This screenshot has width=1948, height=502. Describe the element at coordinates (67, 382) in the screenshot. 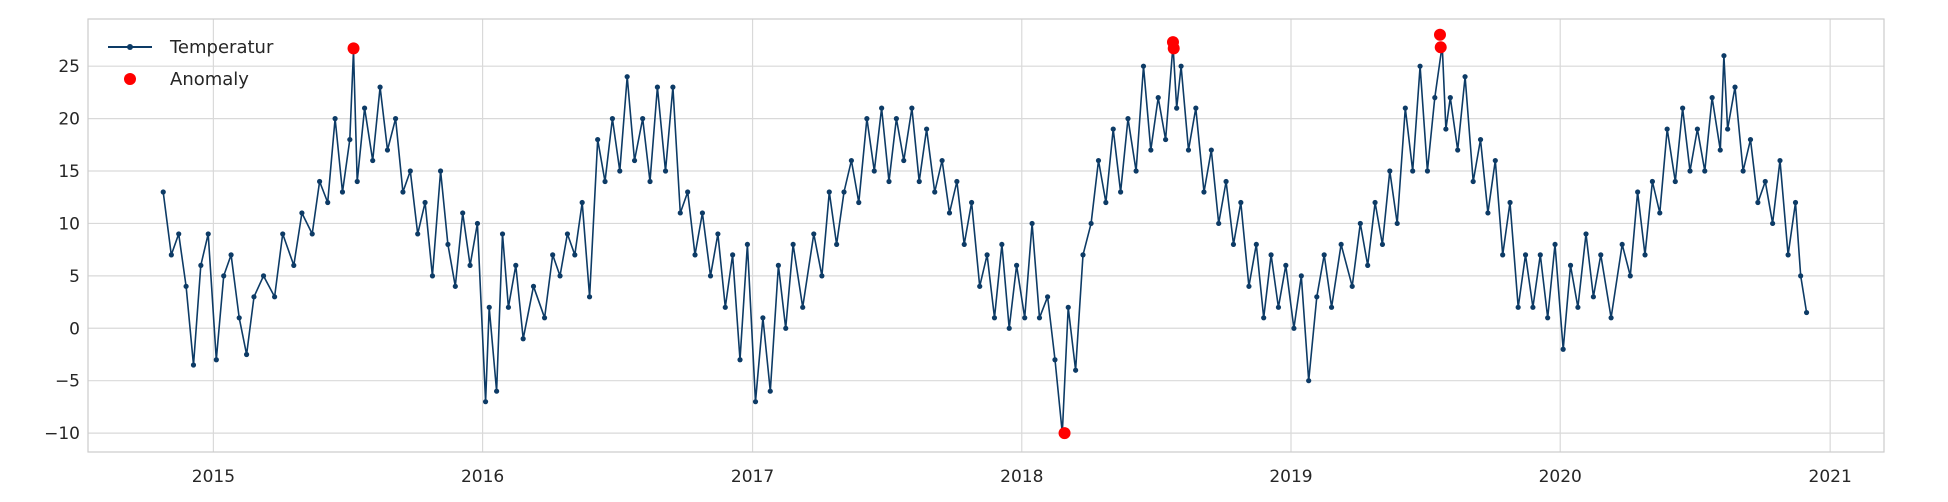

I see `y-tick-label: −5` at that location.